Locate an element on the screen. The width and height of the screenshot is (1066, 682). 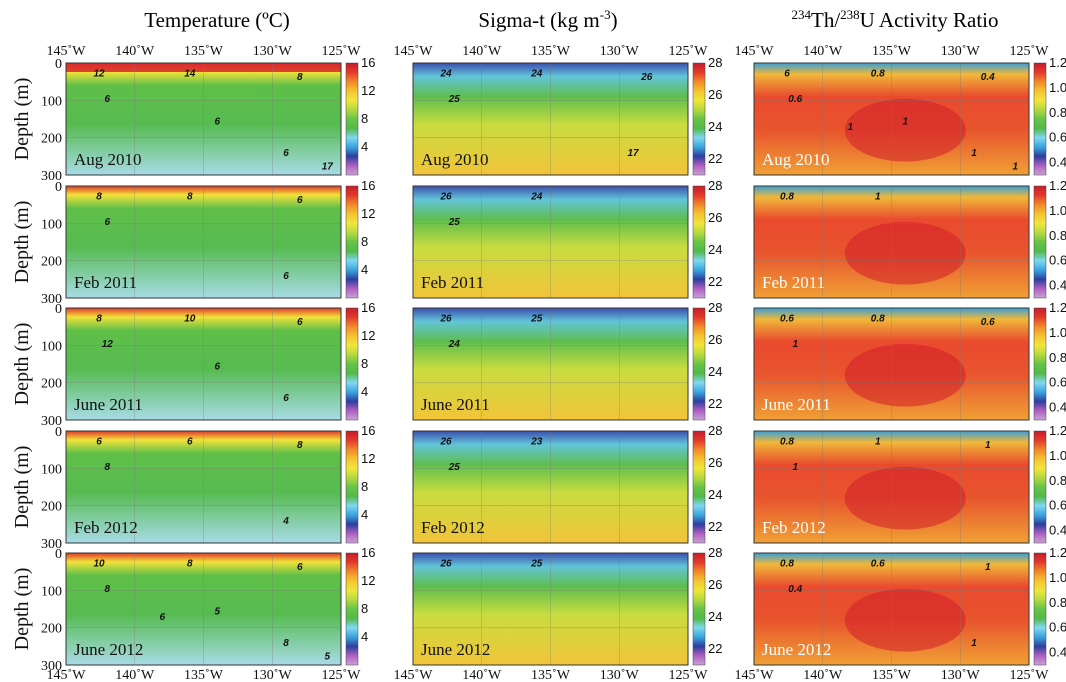
colorbar-tick: 1.2 is located at coordinates (1057, 307).